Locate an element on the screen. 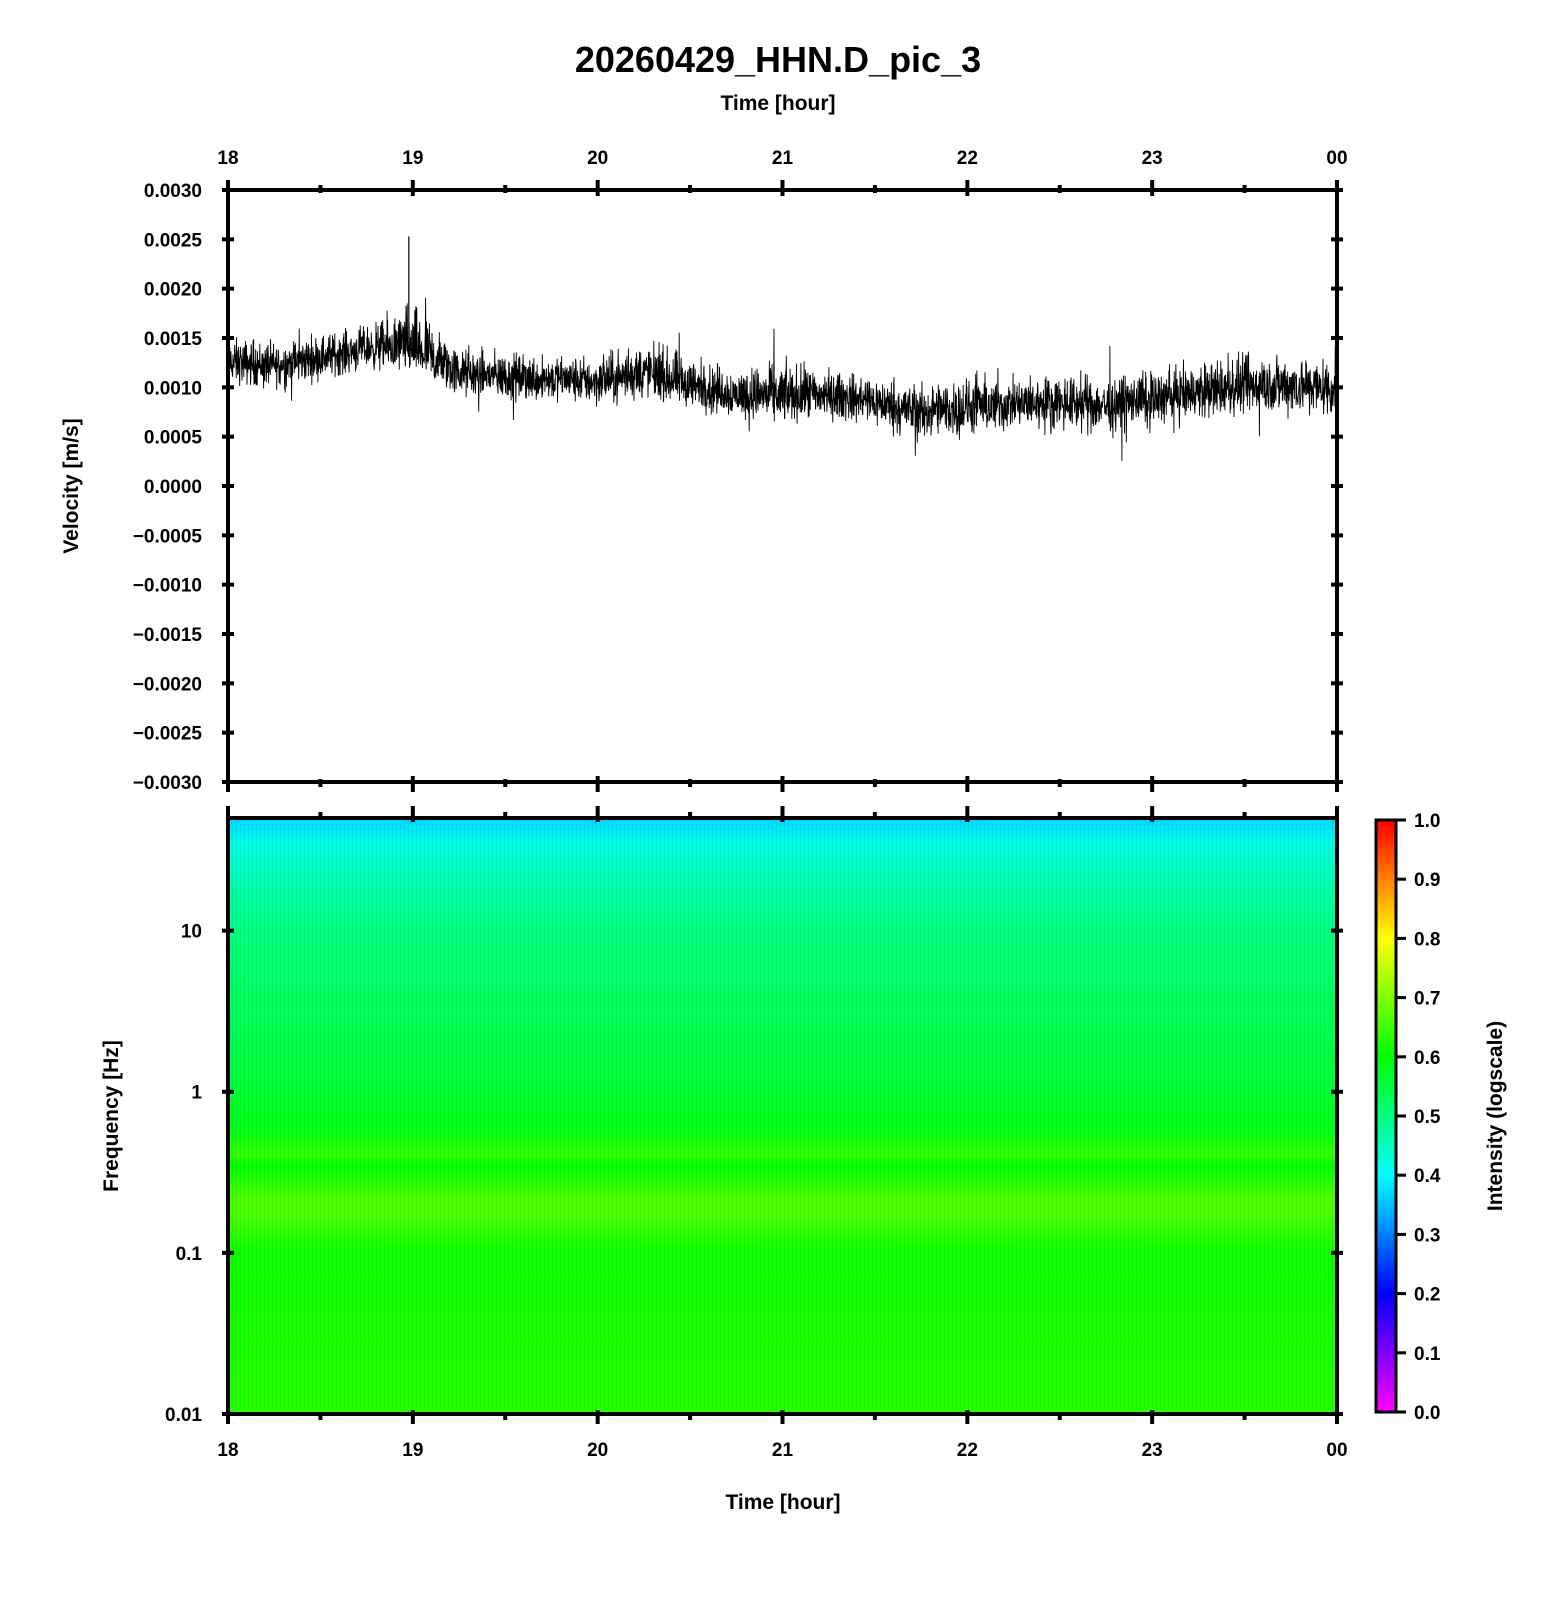 Image resolution: width=1556 pixels, height=1600 pixels. top-x-axis-label: Time [hour] is located at coordinates (777, 103).